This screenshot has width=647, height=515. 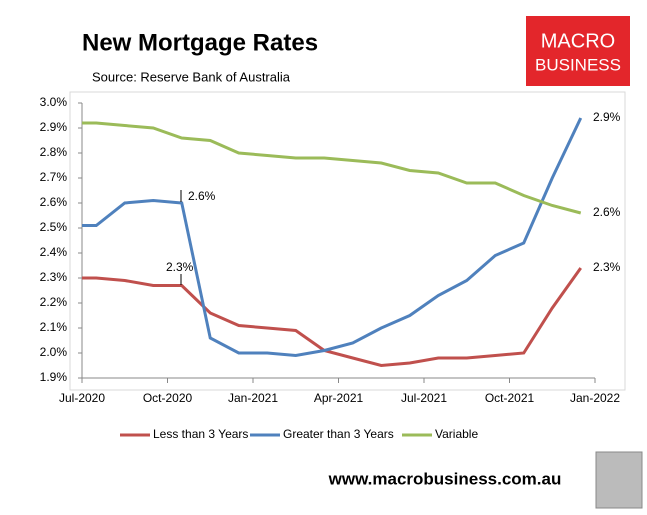 I want to click on y-tick-label: 2.7%, so click(x=54, y=177).